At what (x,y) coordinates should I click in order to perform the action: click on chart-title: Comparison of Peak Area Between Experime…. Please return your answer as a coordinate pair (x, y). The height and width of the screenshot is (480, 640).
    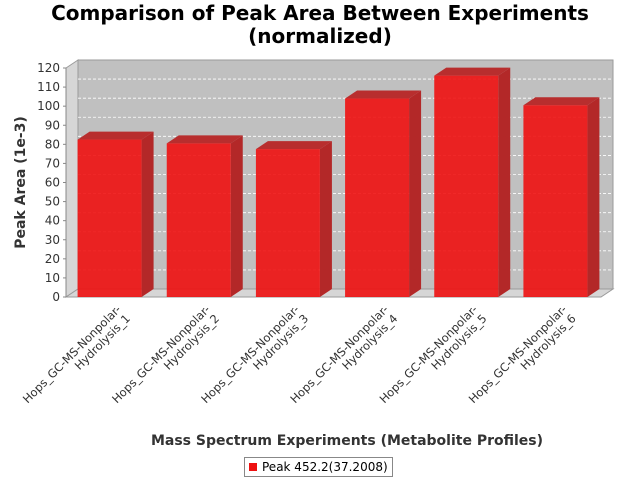
    Looking at the image, I should click on (320, 25).